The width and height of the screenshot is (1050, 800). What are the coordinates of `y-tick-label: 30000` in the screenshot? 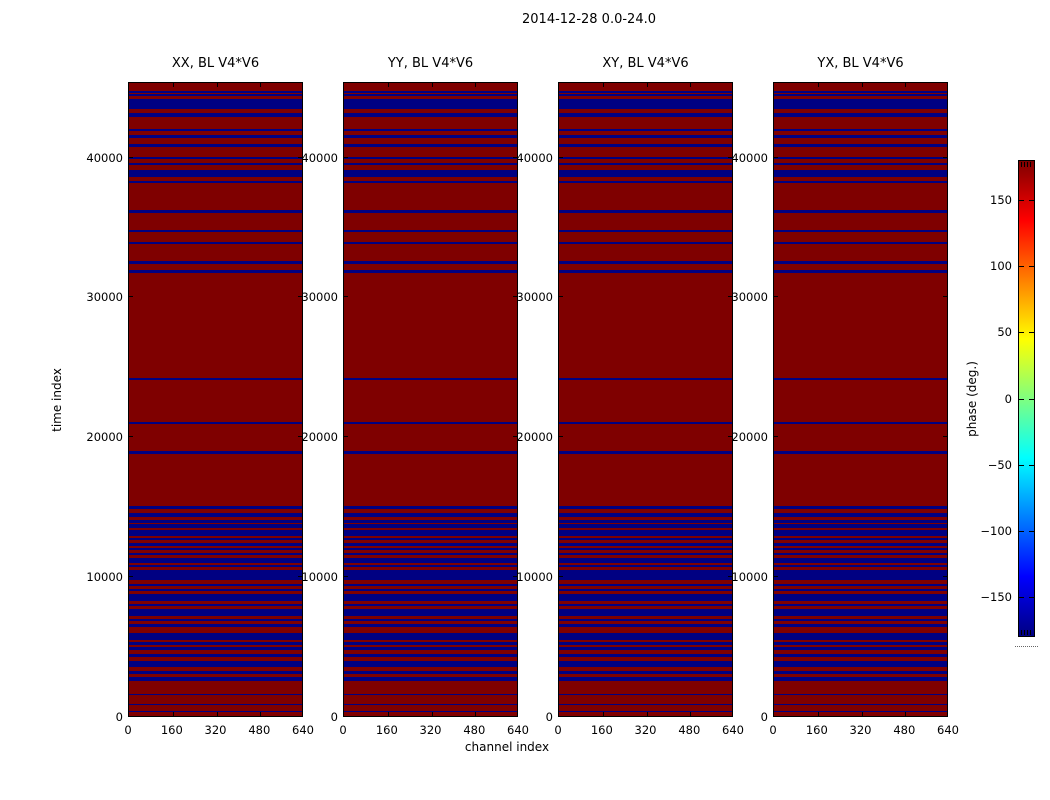 It's located at (534, 297).